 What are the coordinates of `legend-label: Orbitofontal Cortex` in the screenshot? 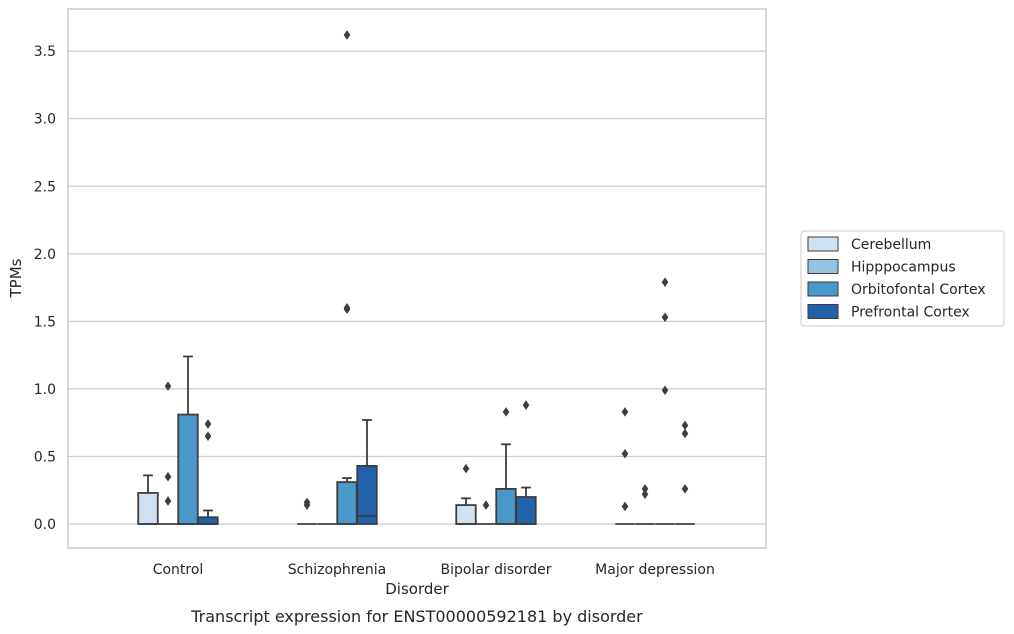 It's located at (918, 290).